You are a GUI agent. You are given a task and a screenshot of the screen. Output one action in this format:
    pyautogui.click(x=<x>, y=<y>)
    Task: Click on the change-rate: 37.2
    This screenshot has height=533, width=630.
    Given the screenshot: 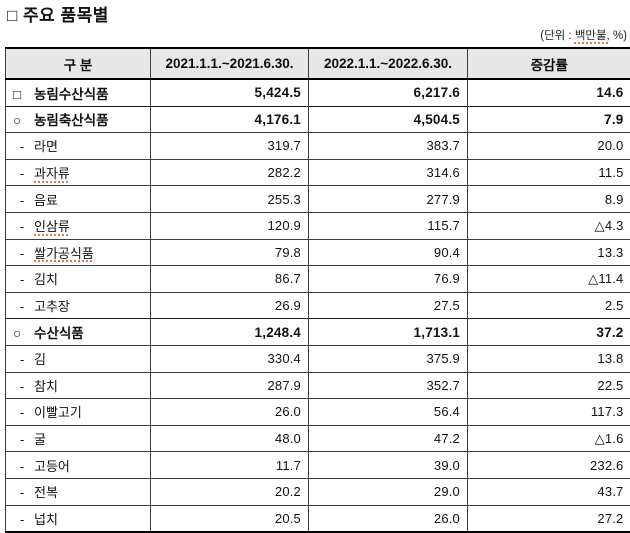 What is the action you would take?
    pyautogui.click(x=549, y=332)
    